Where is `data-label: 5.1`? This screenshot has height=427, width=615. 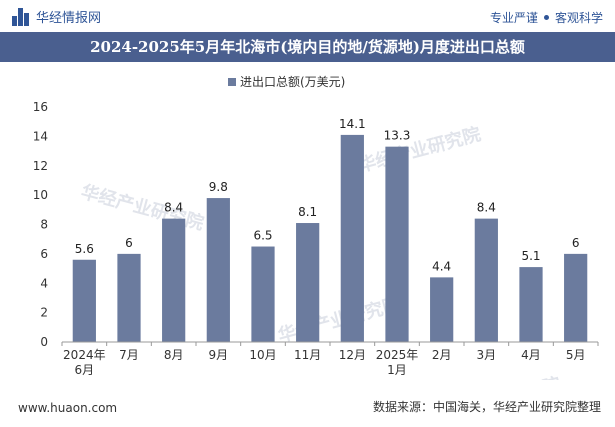 data-label: 5.1 is located at coordinates (530, 256).